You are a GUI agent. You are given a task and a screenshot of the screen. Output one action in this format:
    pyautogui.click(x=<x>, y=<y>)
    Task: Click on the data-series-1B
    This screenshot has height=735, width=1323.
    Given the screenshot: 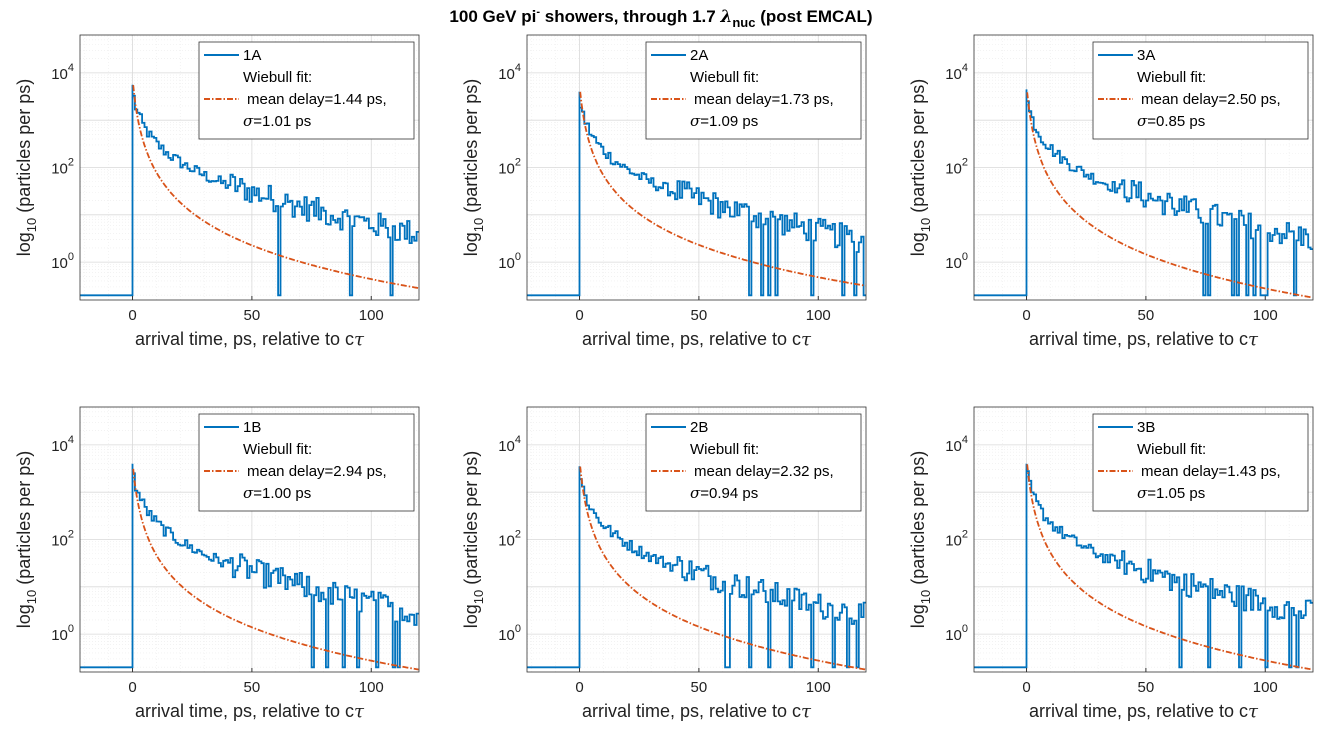 What is the action you would take?
    pyautogui.click(x=249, y=566)
    